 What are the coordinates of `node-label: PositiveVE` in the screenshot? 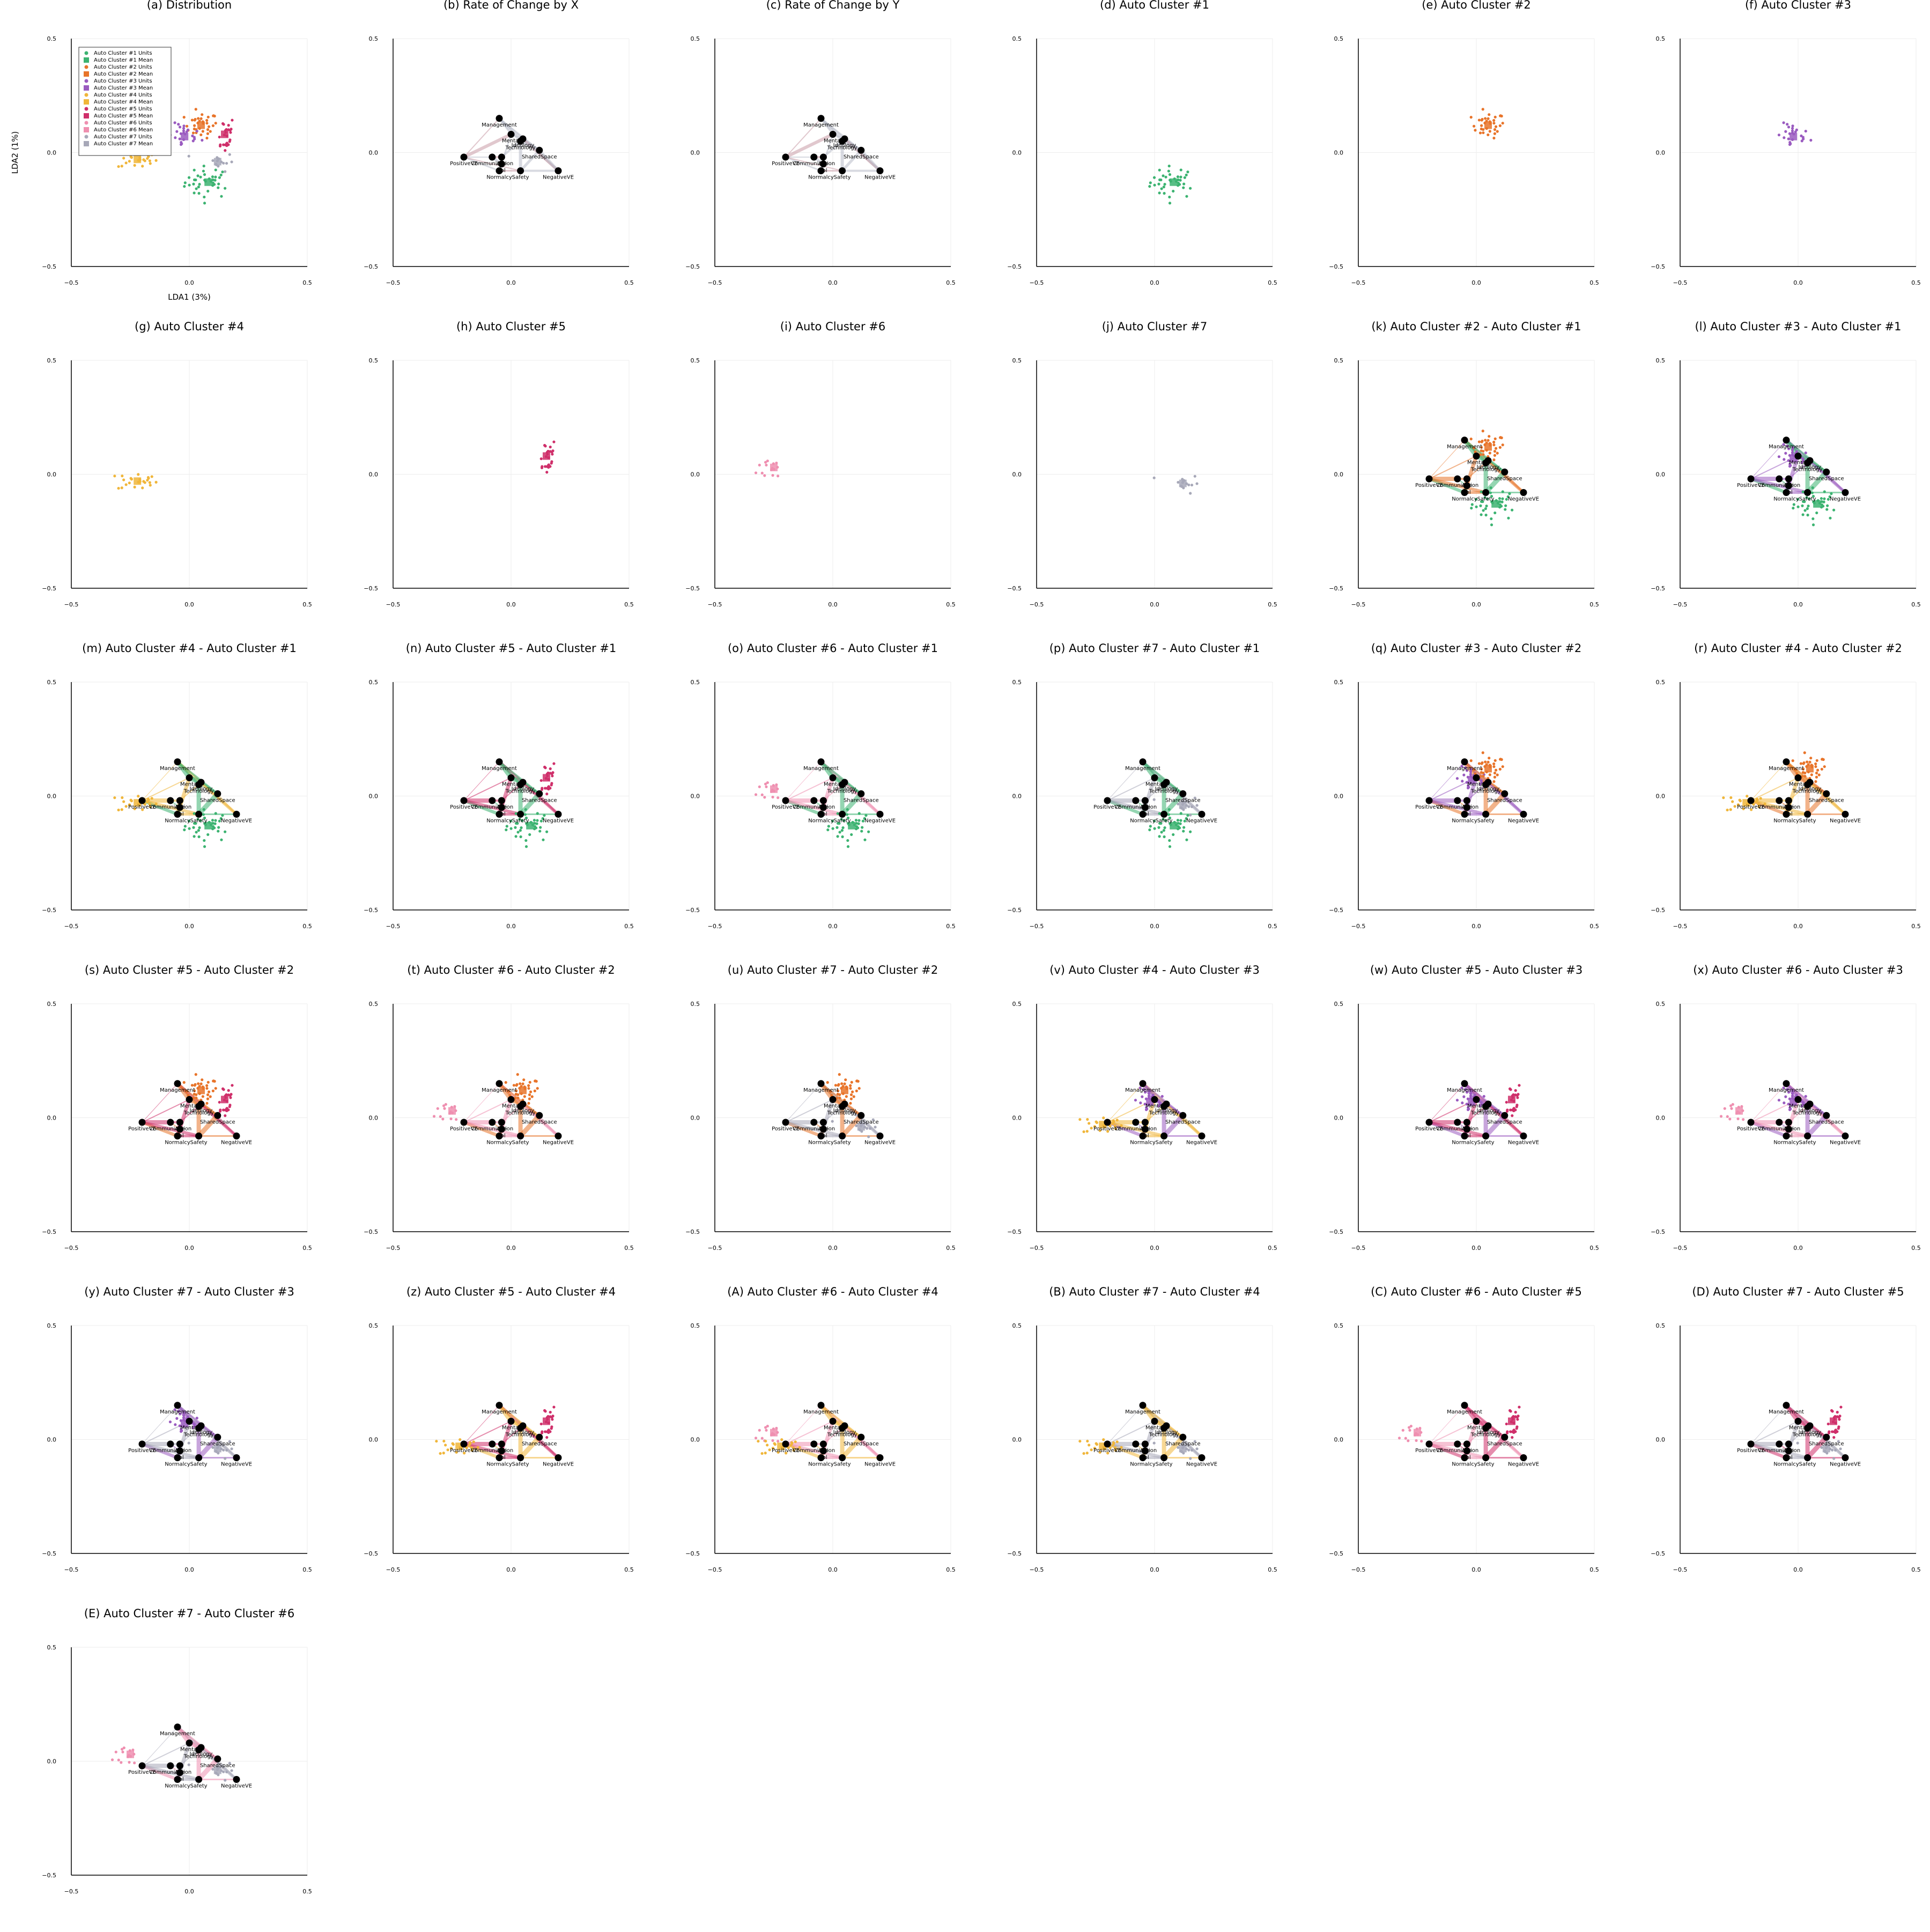 It's located at (1107, 807).